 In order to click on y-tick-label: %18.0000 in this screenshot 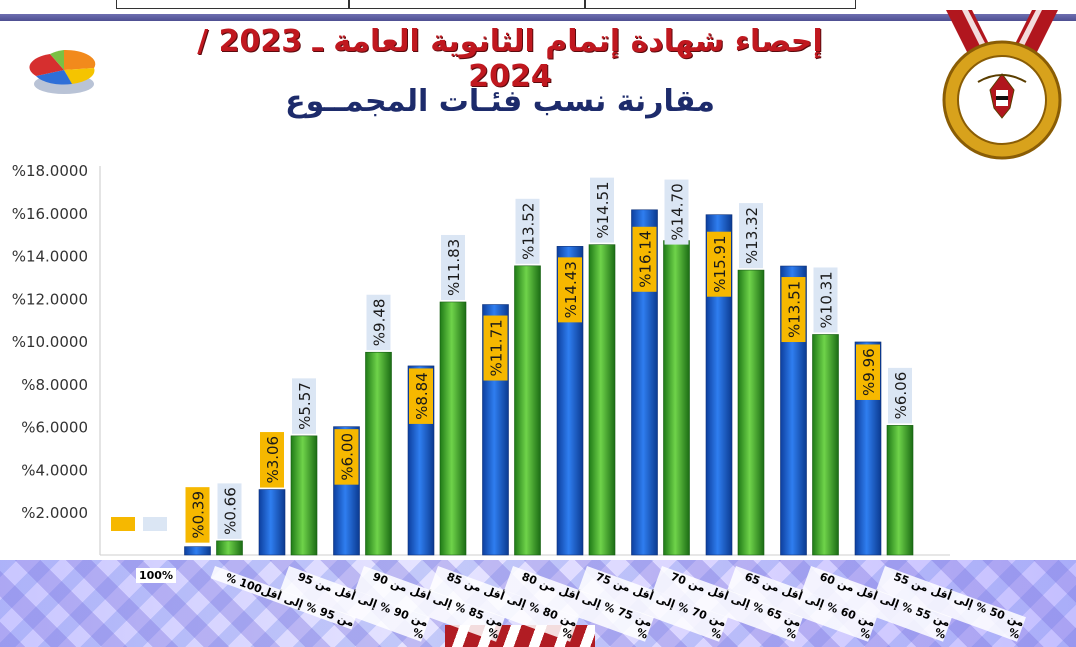, I will do `click(50, 171)`.